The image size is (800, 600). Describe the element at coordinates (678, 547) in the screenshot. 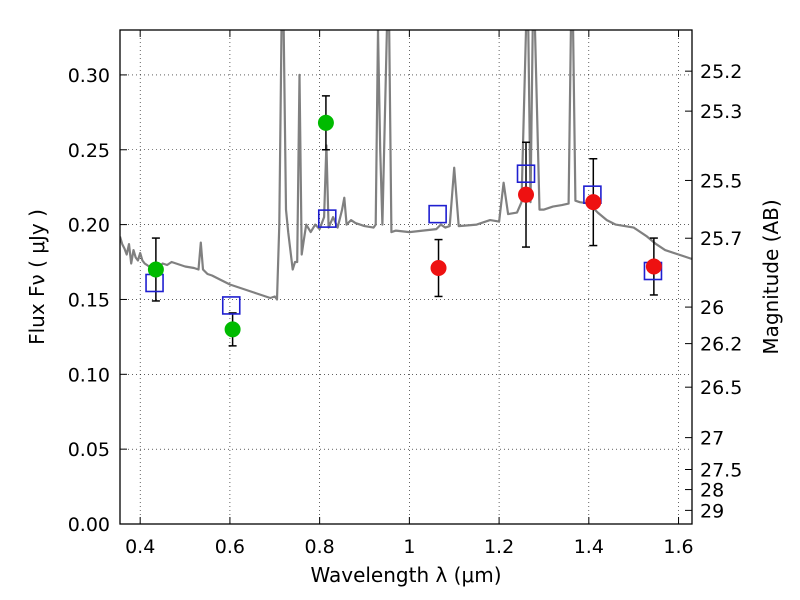

I see `x-tick-label: 1.6` at that location.